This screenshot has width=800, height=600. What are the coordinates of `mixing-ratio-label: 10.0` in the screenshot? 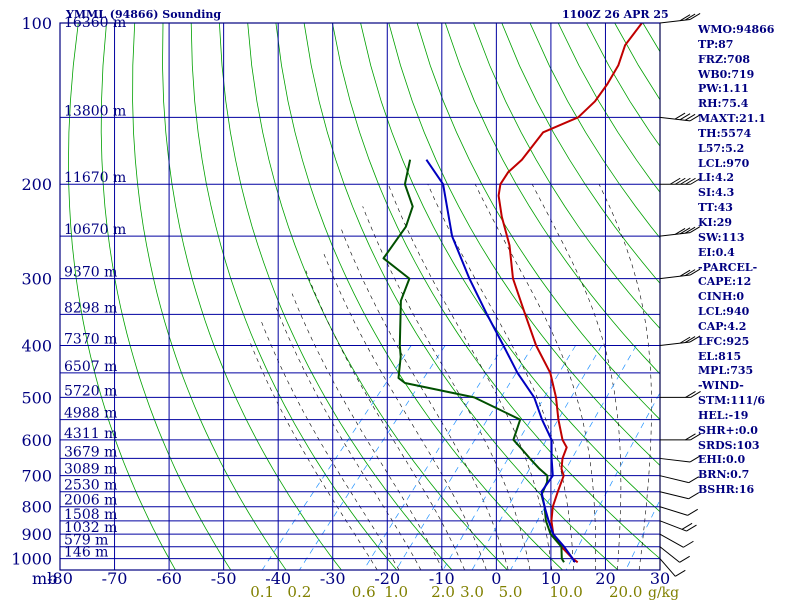 It's located at (565, 591).